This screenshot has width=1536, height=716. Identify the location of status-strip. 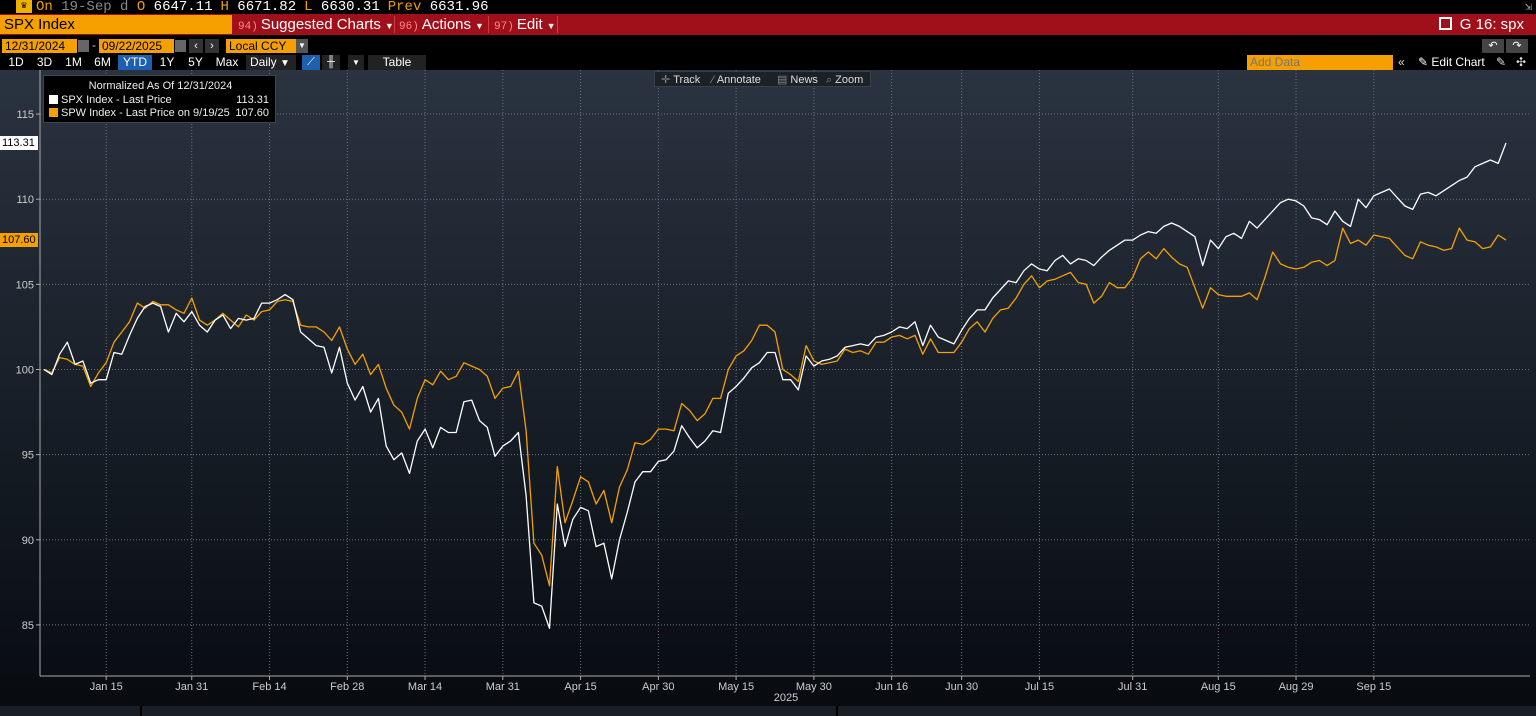
(768, 711).